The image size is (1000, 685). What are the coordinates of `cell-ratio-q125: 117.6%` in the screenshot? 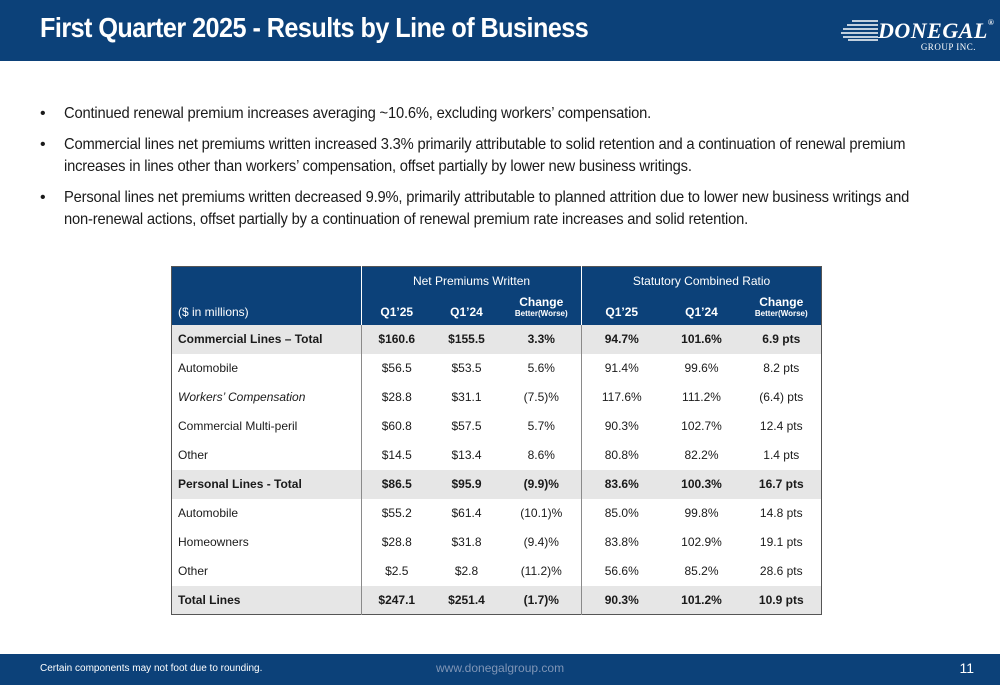 It's located at (621, 397).